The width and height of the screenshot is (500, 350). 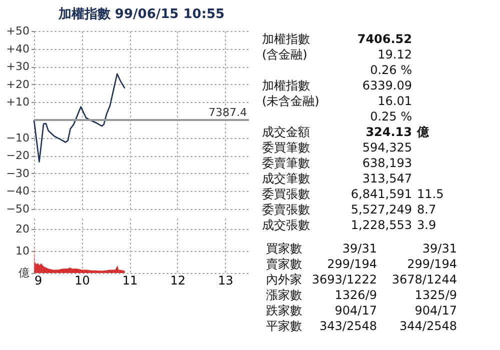 What do you see at coordinates (18, 102) in the screenshot?
I see `y-tick-label: +10` at bounding box center [18, 102].